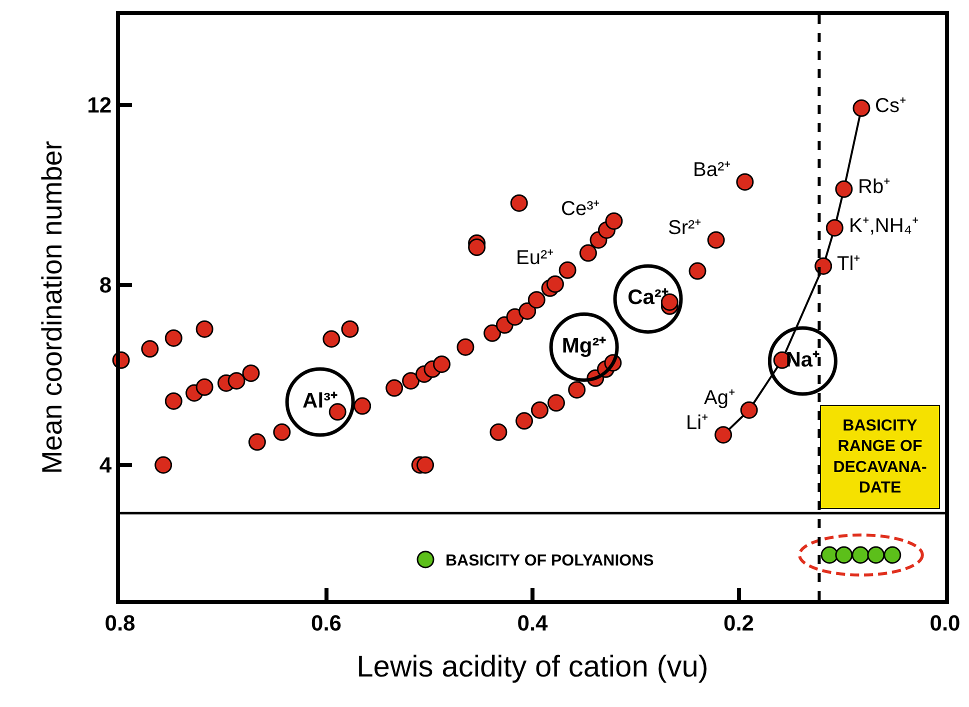 This screenshot has height=707, width=969. I want to click on y-tick-label: 12, so click(99, 105).